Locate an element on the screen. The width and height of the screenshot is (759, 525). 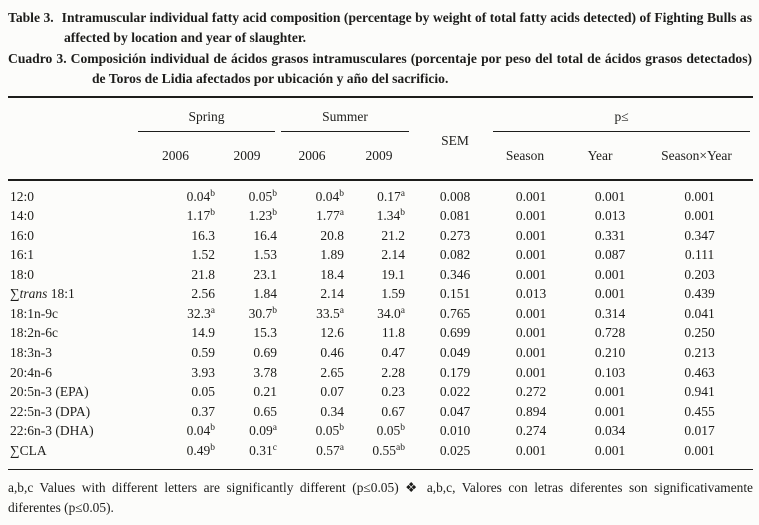
row-label-text: 18:1n-9c is located at coordinates (34, 313).